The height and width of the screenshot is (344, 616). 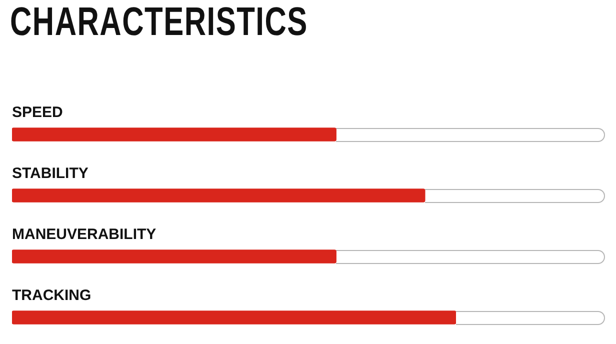 What do you see at coordinates (84, 234) in the screenshot?
I see `y-tick-label: MANEUVERABILITY` at bounding box center [84, 234].